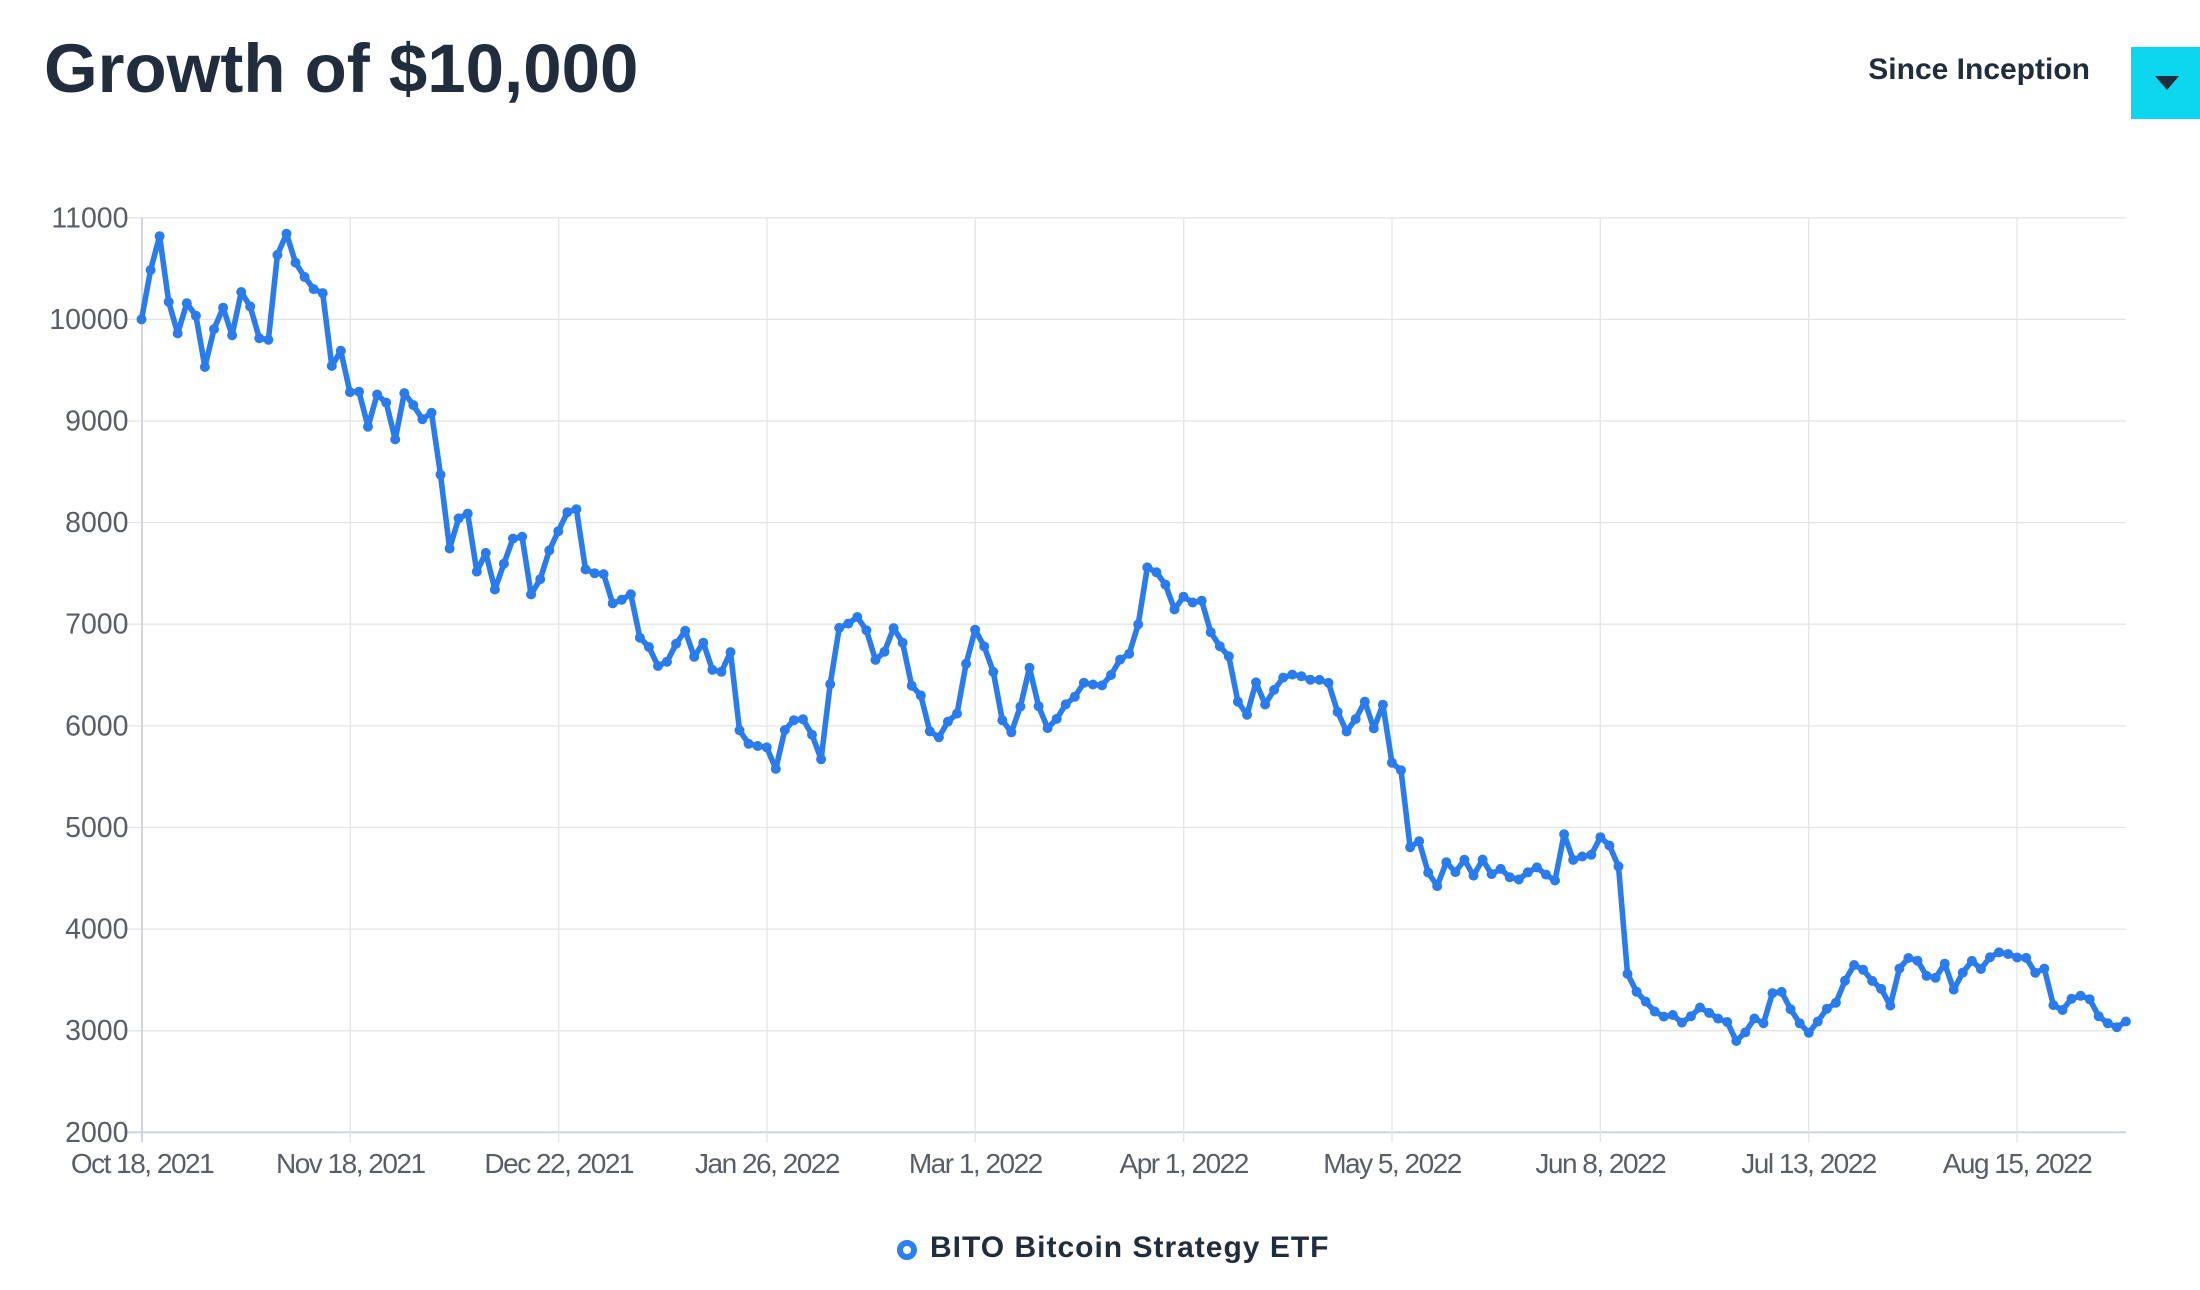 Image resolution: width=2200 pixels, height=1290 pixels. What do you see at coordinates (96, 1031) in the screenshot?
I see `svg-text: 3000` at bounding box center [96, 1031].